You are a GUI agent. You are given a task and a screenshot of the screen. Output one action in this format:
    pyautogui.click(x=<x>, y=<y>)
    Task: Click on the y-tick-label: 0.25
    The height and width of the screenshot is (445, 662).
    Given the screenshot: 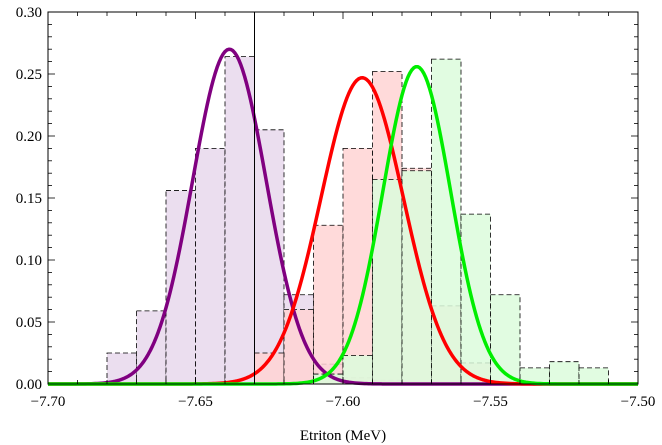 What is the action you would take?
    pyautogui.click(x=29, y=75)
    